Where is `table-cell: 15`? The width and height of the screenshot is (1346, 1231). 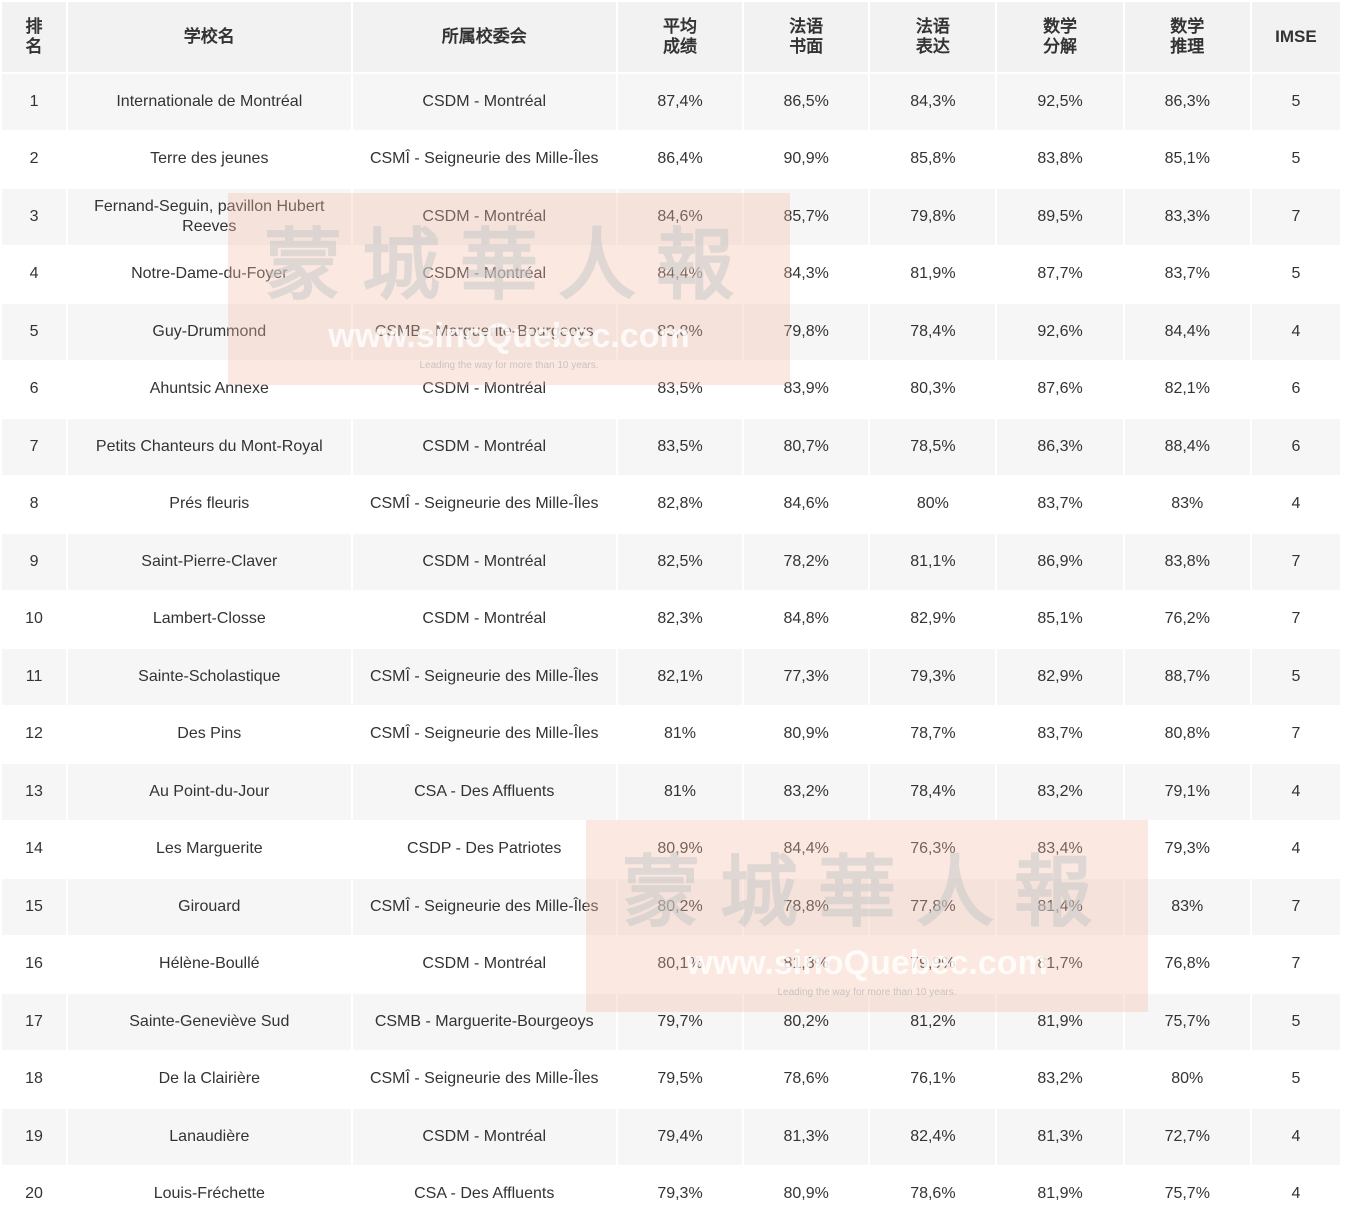 table-cell: 15 is located at coordinates (34, 907).